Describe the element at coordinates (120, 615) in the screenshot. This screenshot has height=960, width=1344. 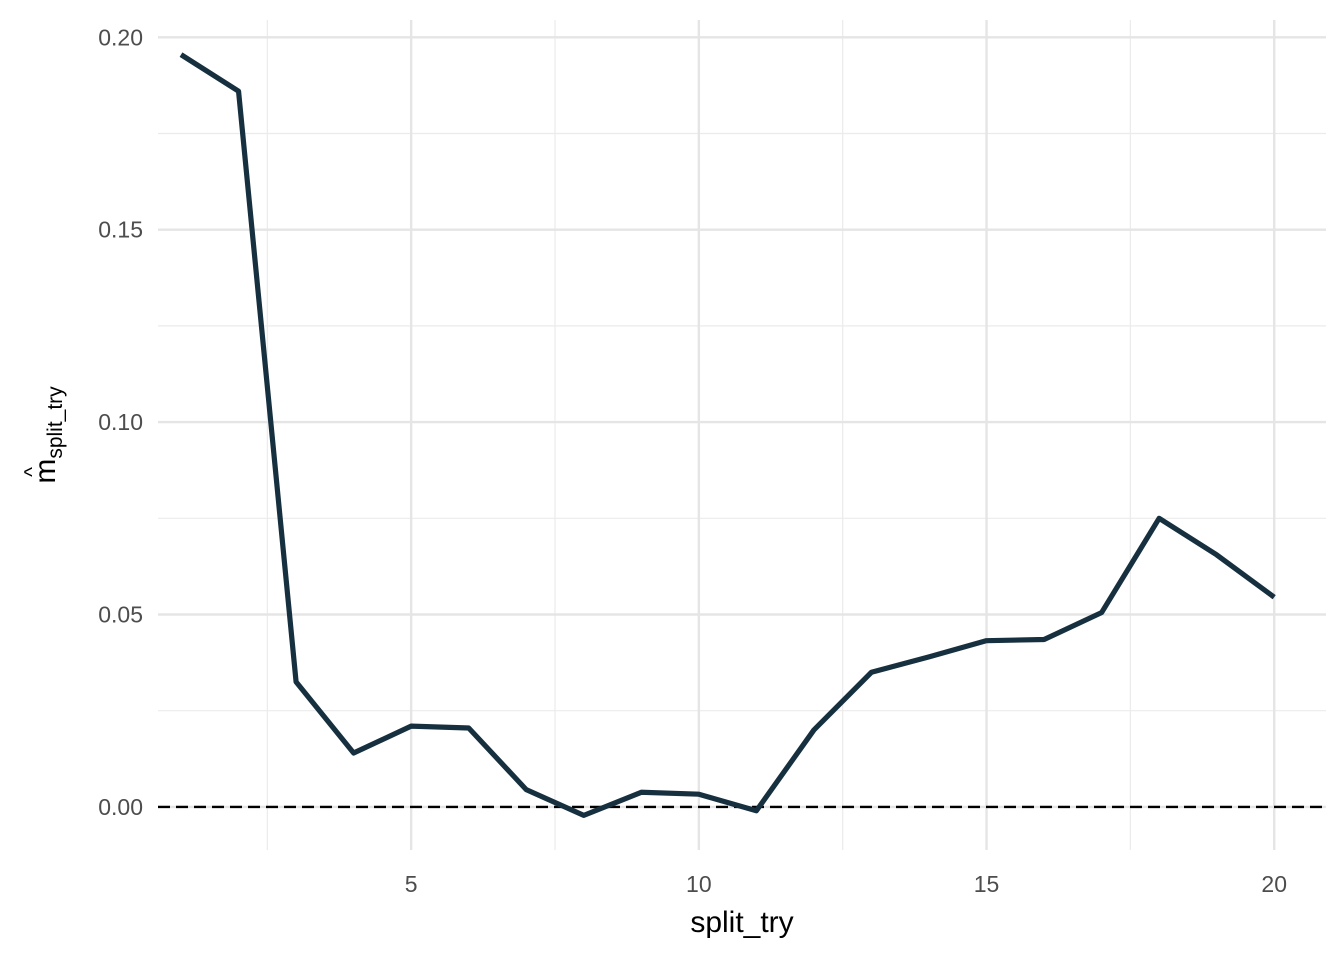
I see `y-tick-label: 0.05` at that location.